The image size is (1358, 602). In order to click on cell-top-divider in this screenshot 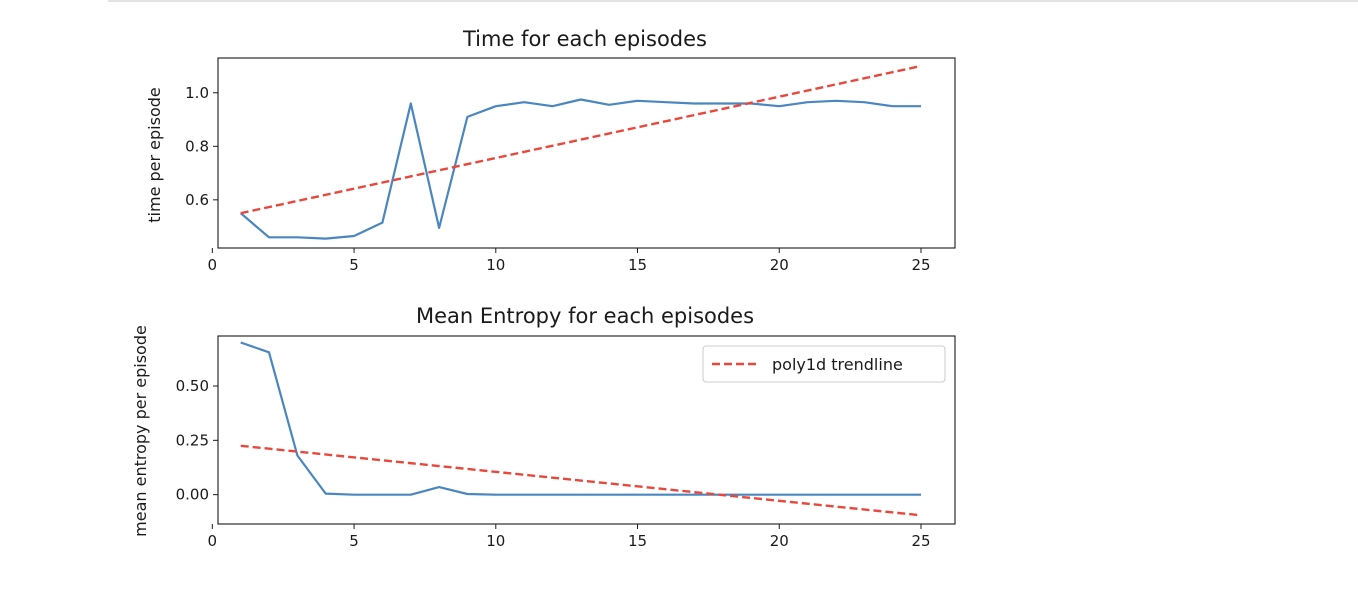, I will do `click(733, 1)`.